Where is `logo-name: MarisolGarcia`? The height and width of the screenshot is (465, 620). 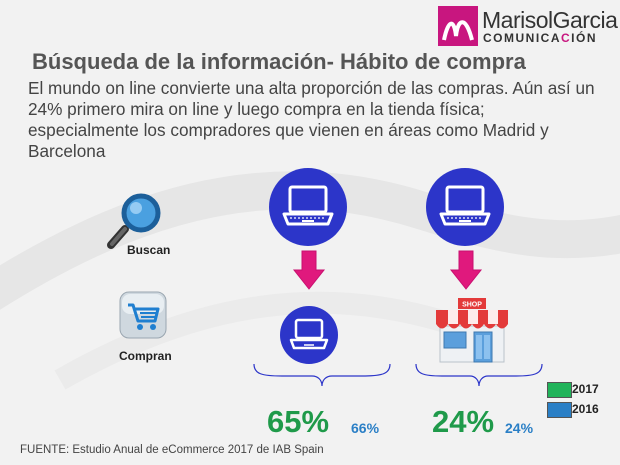
logo-name: MarisolGarcia is located at coordinates (550, 20).